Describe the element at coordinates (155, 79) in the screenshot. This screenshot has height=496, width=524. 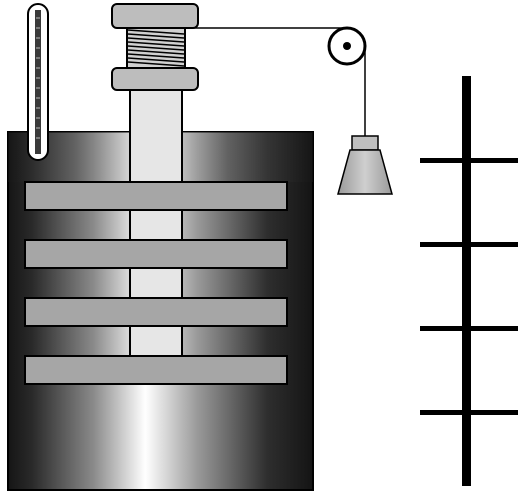
I see `lower-nut` at that location.